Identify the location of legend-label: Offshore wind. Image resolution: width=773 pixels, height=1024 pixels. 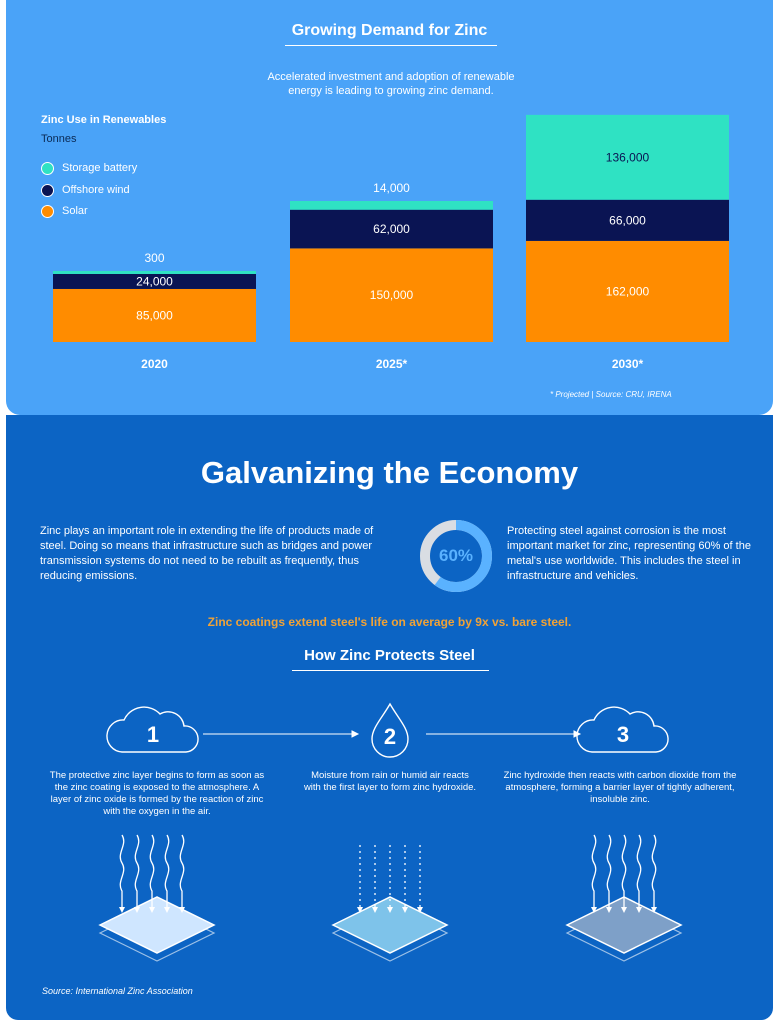
(96, 190).